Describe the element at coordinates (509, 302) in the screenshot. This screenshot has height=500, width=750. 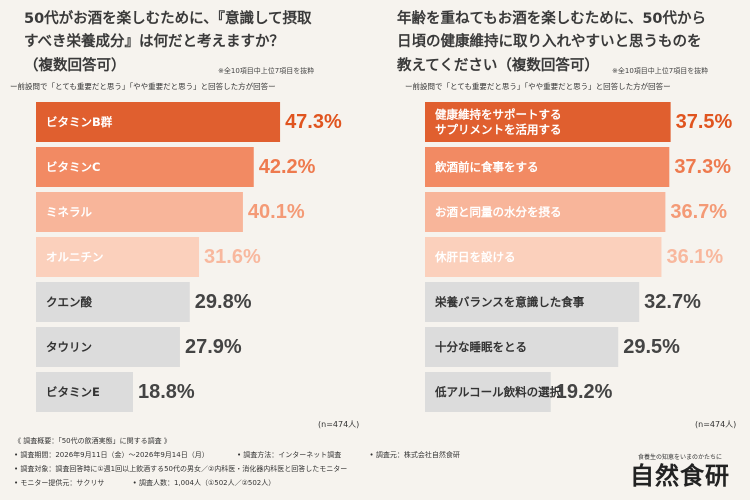
I see `chart1-category-label-4: 栄養バランスを意識した食事` at that location.